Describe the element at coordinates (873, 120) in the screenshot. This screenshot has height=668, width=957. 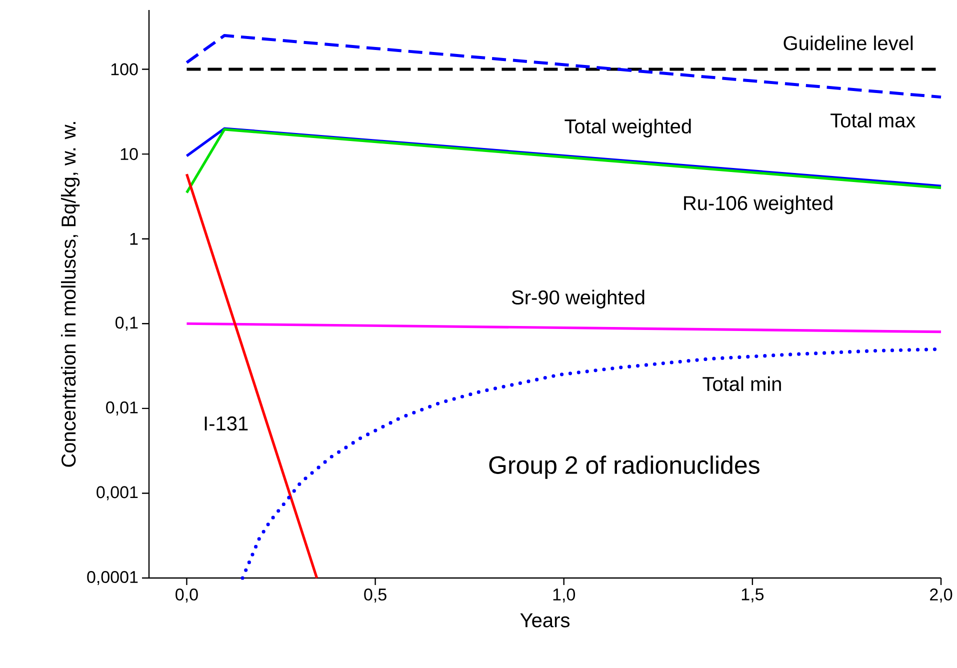
I see `series-label: Total max` at that location.